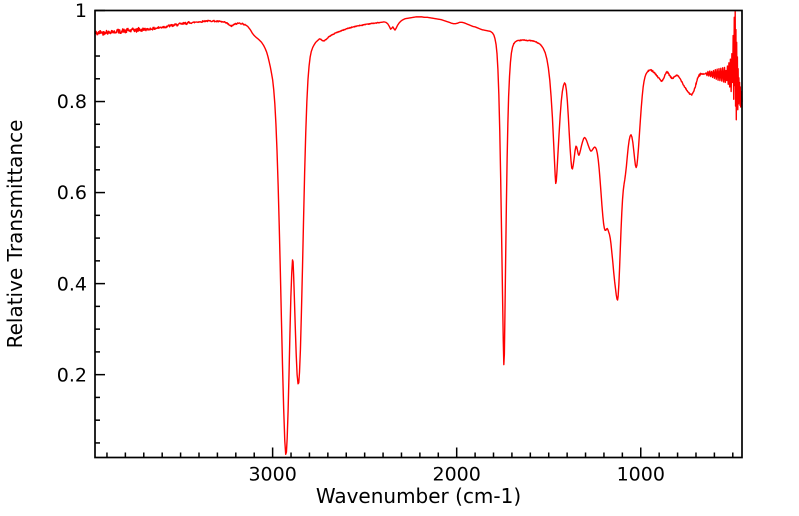 Image resolution: width=799 pixels, height=516 pixels. I want to click on x-tick-label: 2000, so click(457, 475).